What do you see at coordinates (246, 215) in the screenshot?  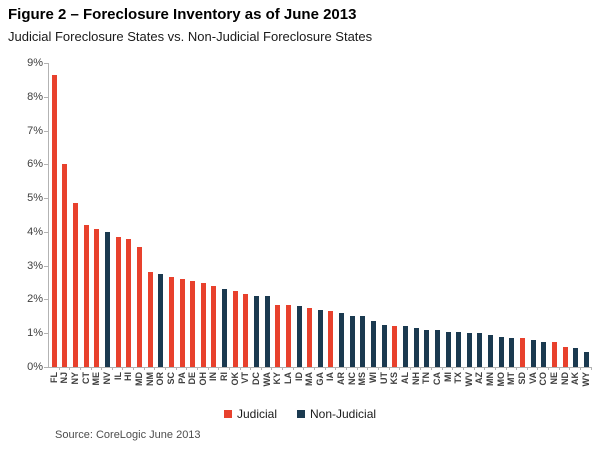 I see `bar-slot-VT` at bounding box center [246, 215].